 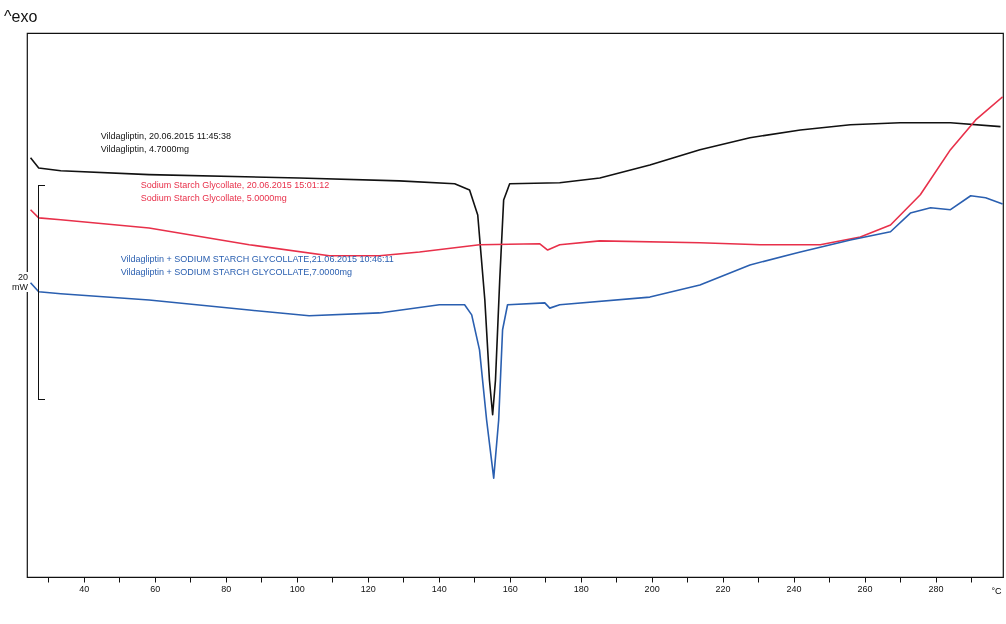 I want to click on annotation: Vildagliptin + SODIUM STARCH GLYCOLLATE,7.0000mg, so click(x=236, y=271).